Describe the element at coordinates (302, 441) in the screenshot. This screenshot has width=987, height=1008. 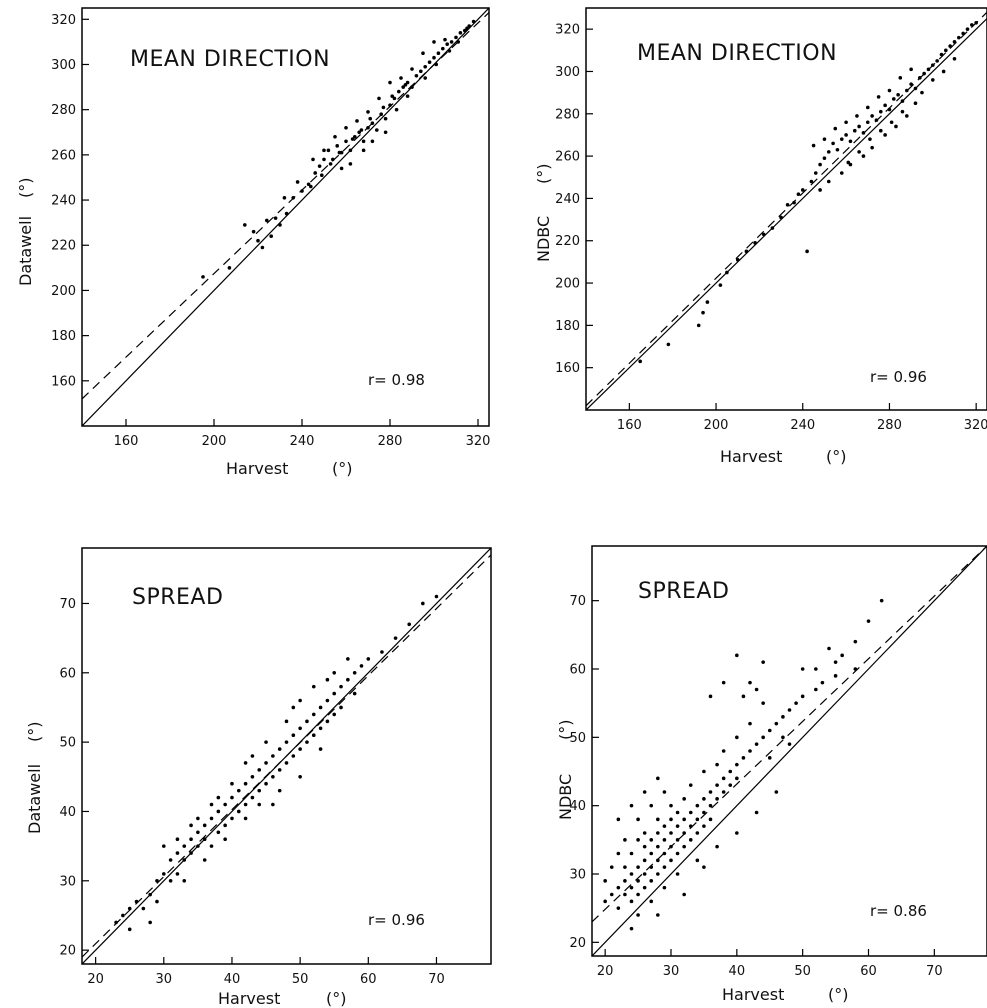
I see `x-tick-label: 240` at that location.